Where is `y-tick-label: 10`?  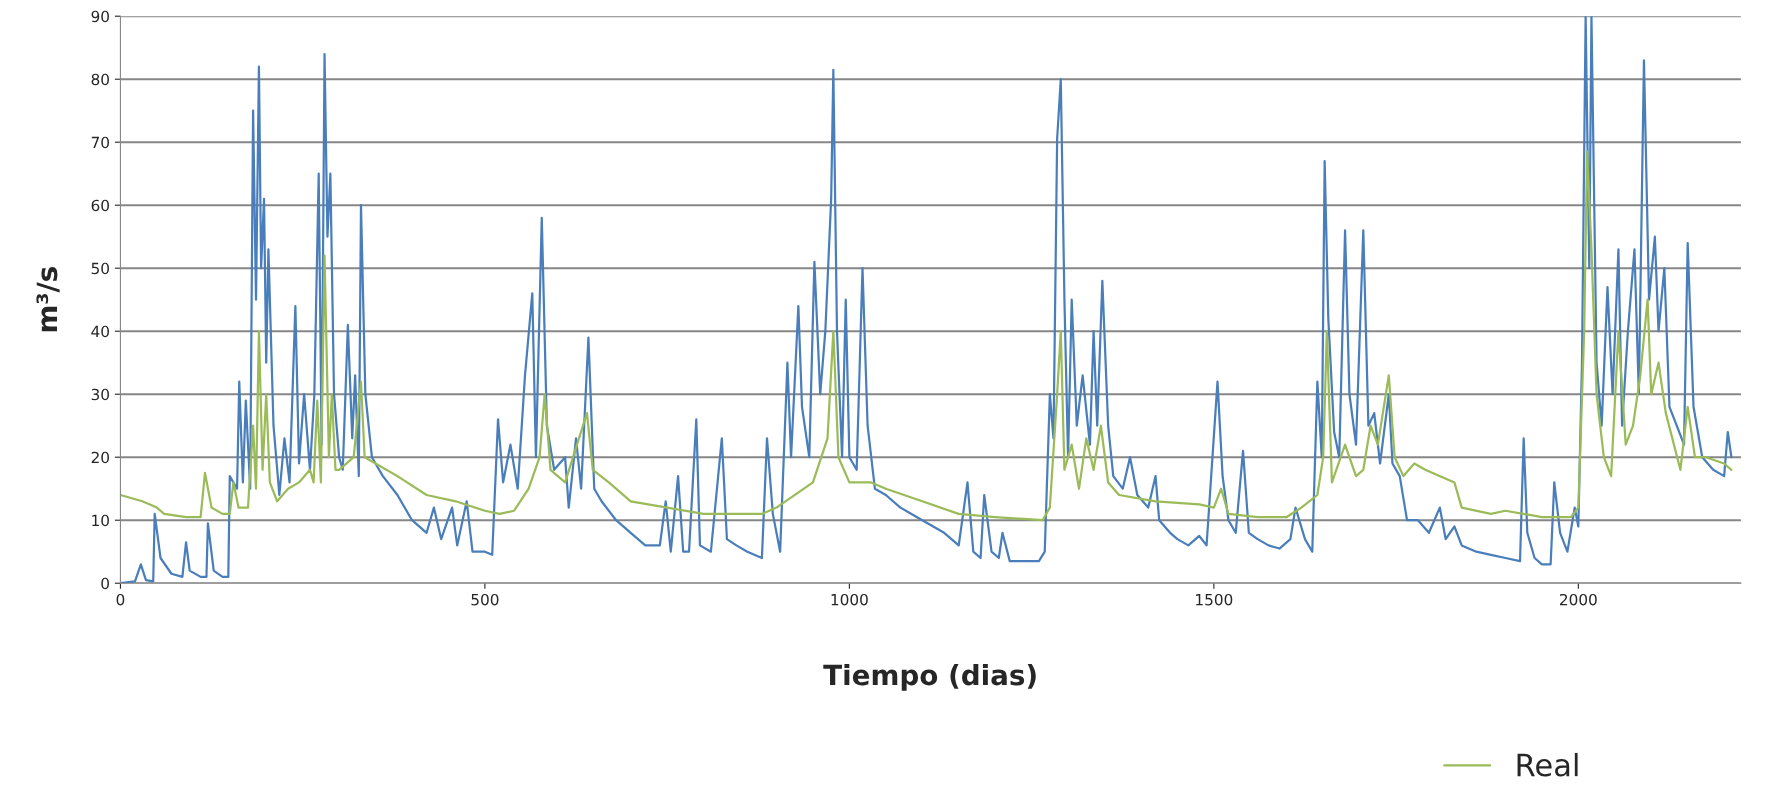 y-tick-label: 10 is located at coordinates (100, 520).